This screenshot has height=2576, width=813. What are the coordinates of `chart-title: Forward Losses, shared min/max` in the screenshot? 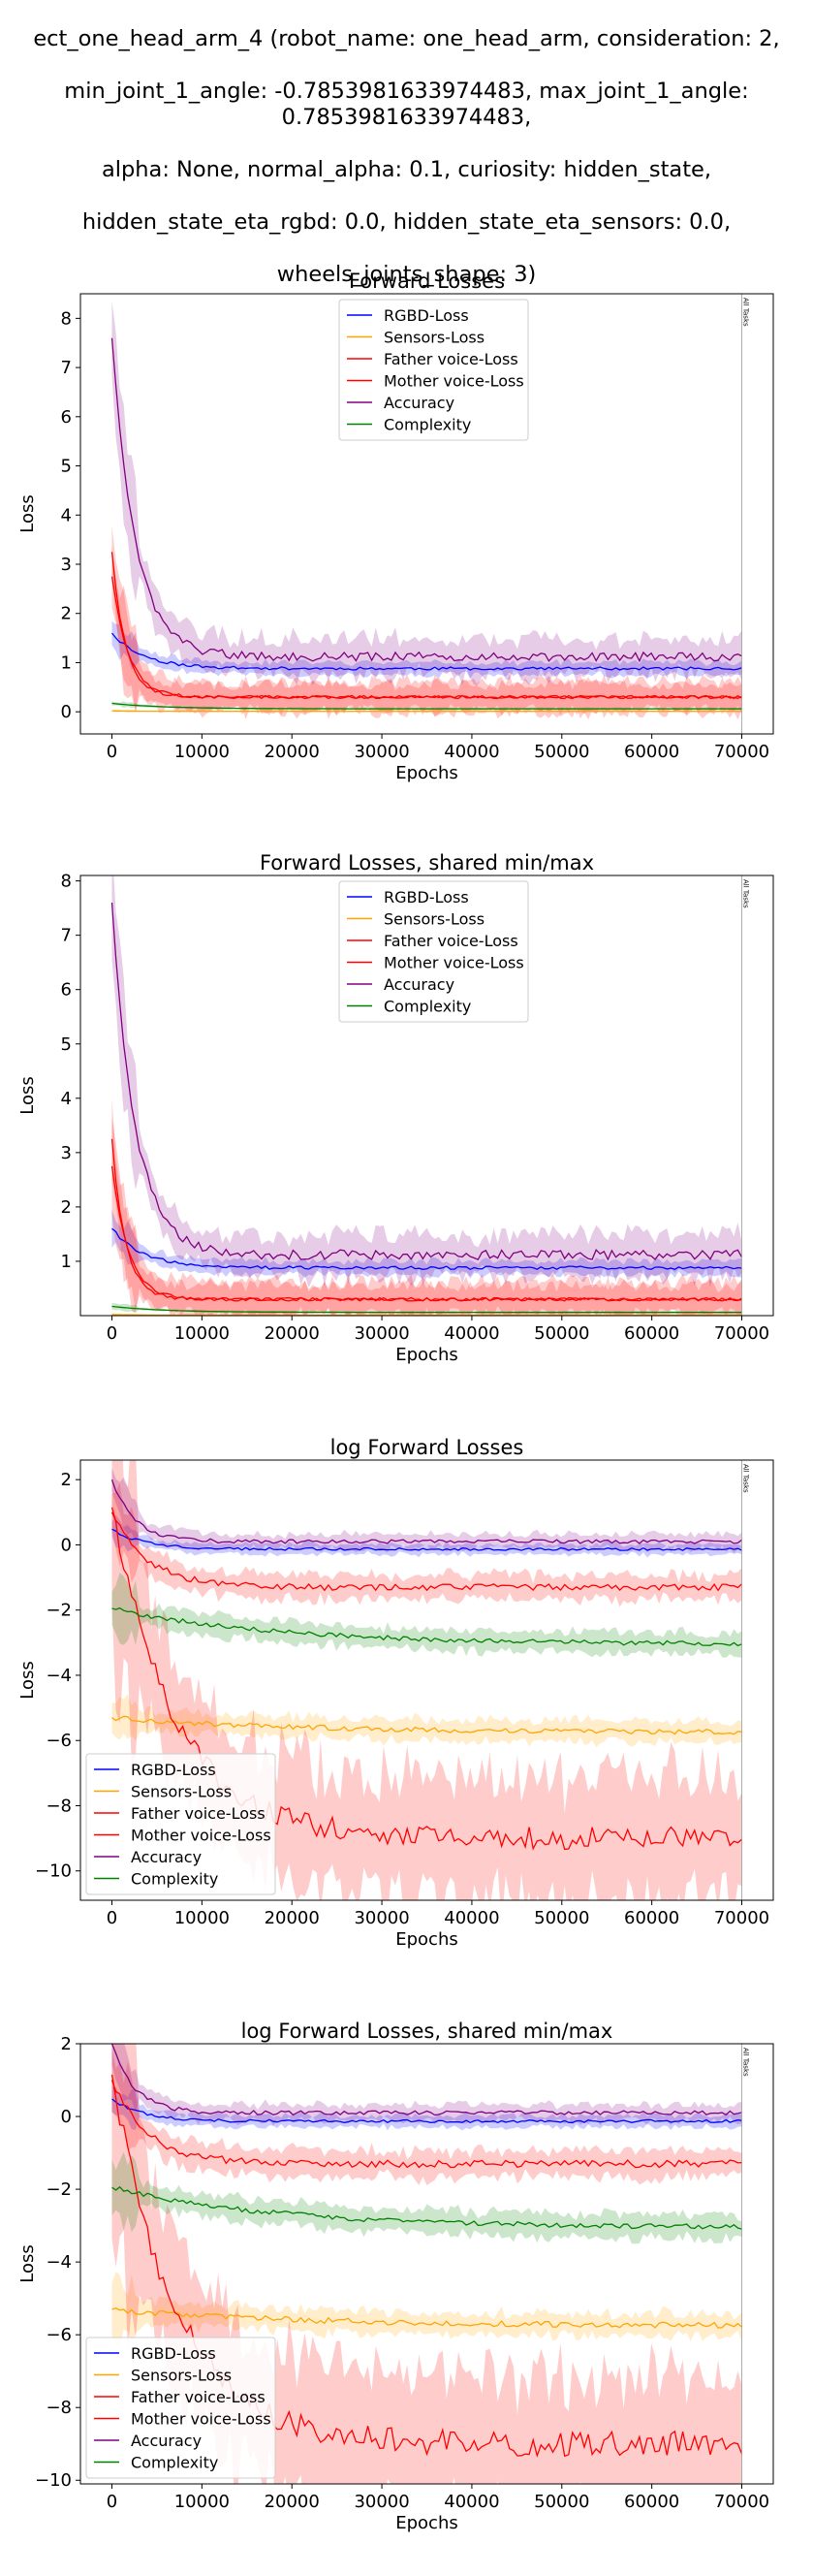 It's located at (427, 863).